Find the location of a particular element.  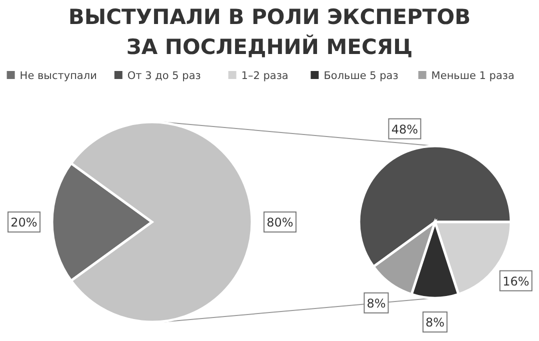

legend-label: Меньше 1 раза is located at coordinates (472, 76).